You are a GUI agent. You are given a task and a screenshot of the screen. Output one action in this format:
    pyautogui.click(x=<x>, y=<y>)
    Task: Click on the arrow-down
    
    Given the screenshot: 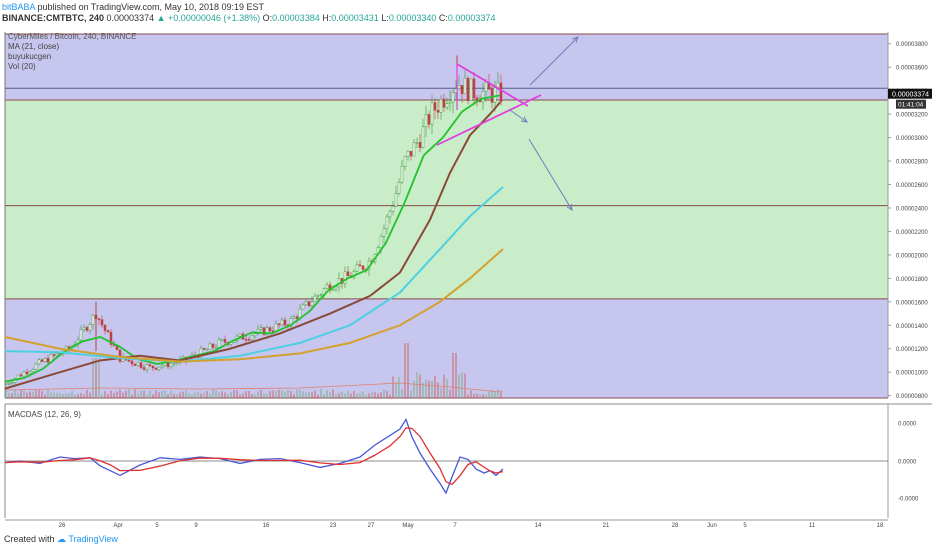 What is the action you would take?
    pyautogui.click(x=550, y=174)
    